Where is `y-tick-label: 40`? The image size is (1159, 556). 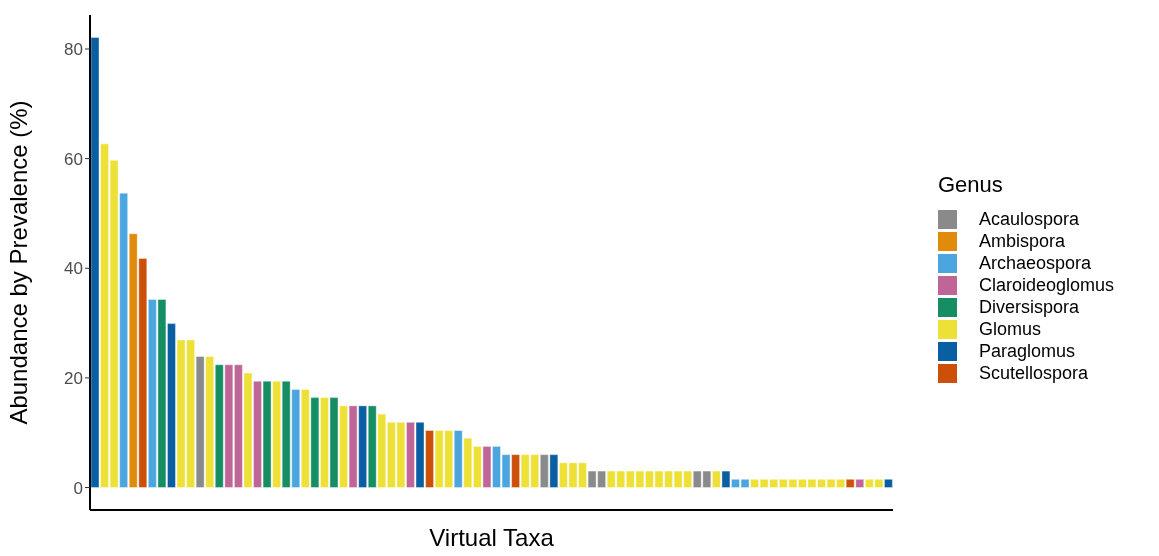 y-tick-label: 40 is located at coordinates (73, 269).